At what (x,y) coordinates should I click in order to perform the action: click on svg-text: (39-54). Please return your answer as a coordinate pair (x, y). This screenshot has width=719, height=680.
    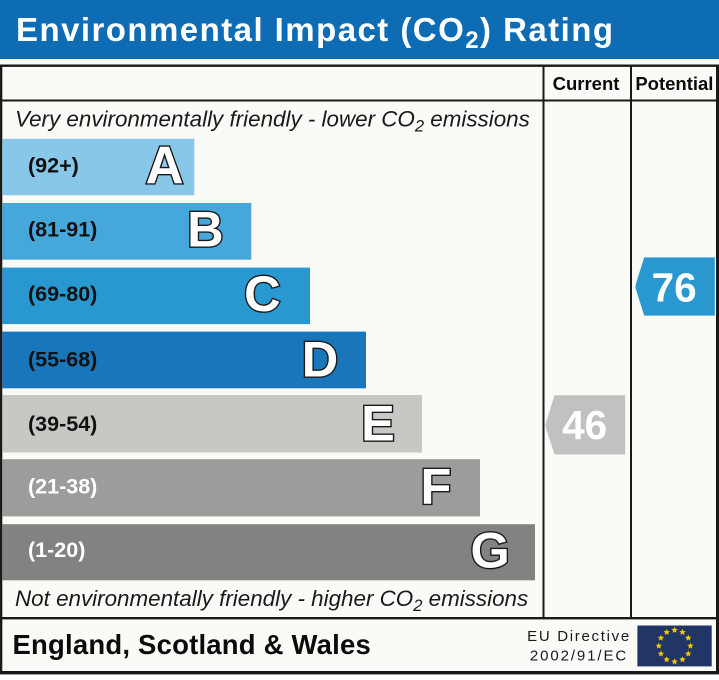
    Looking at the image, I should click on (62, 424).